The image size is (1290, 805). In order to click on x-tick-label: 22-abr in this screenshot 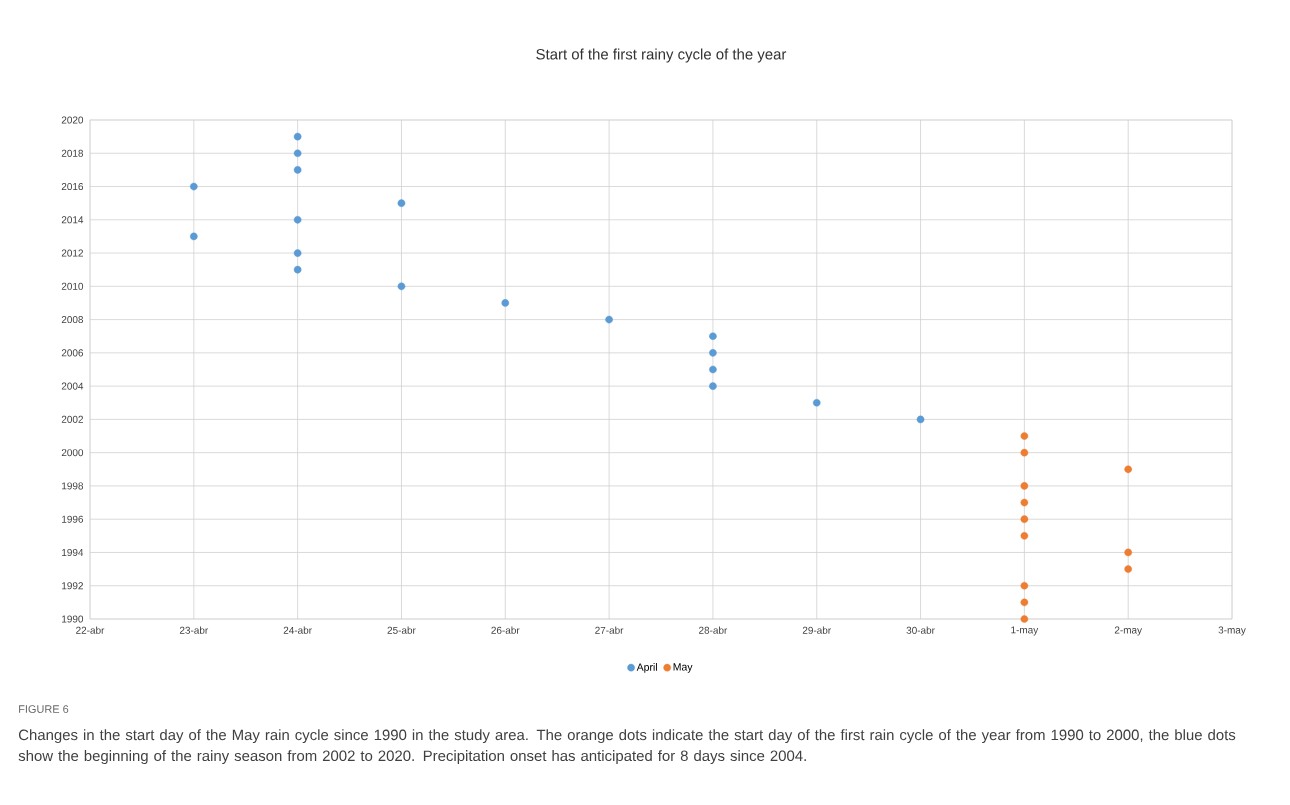, I will do `click(90, 630)`.